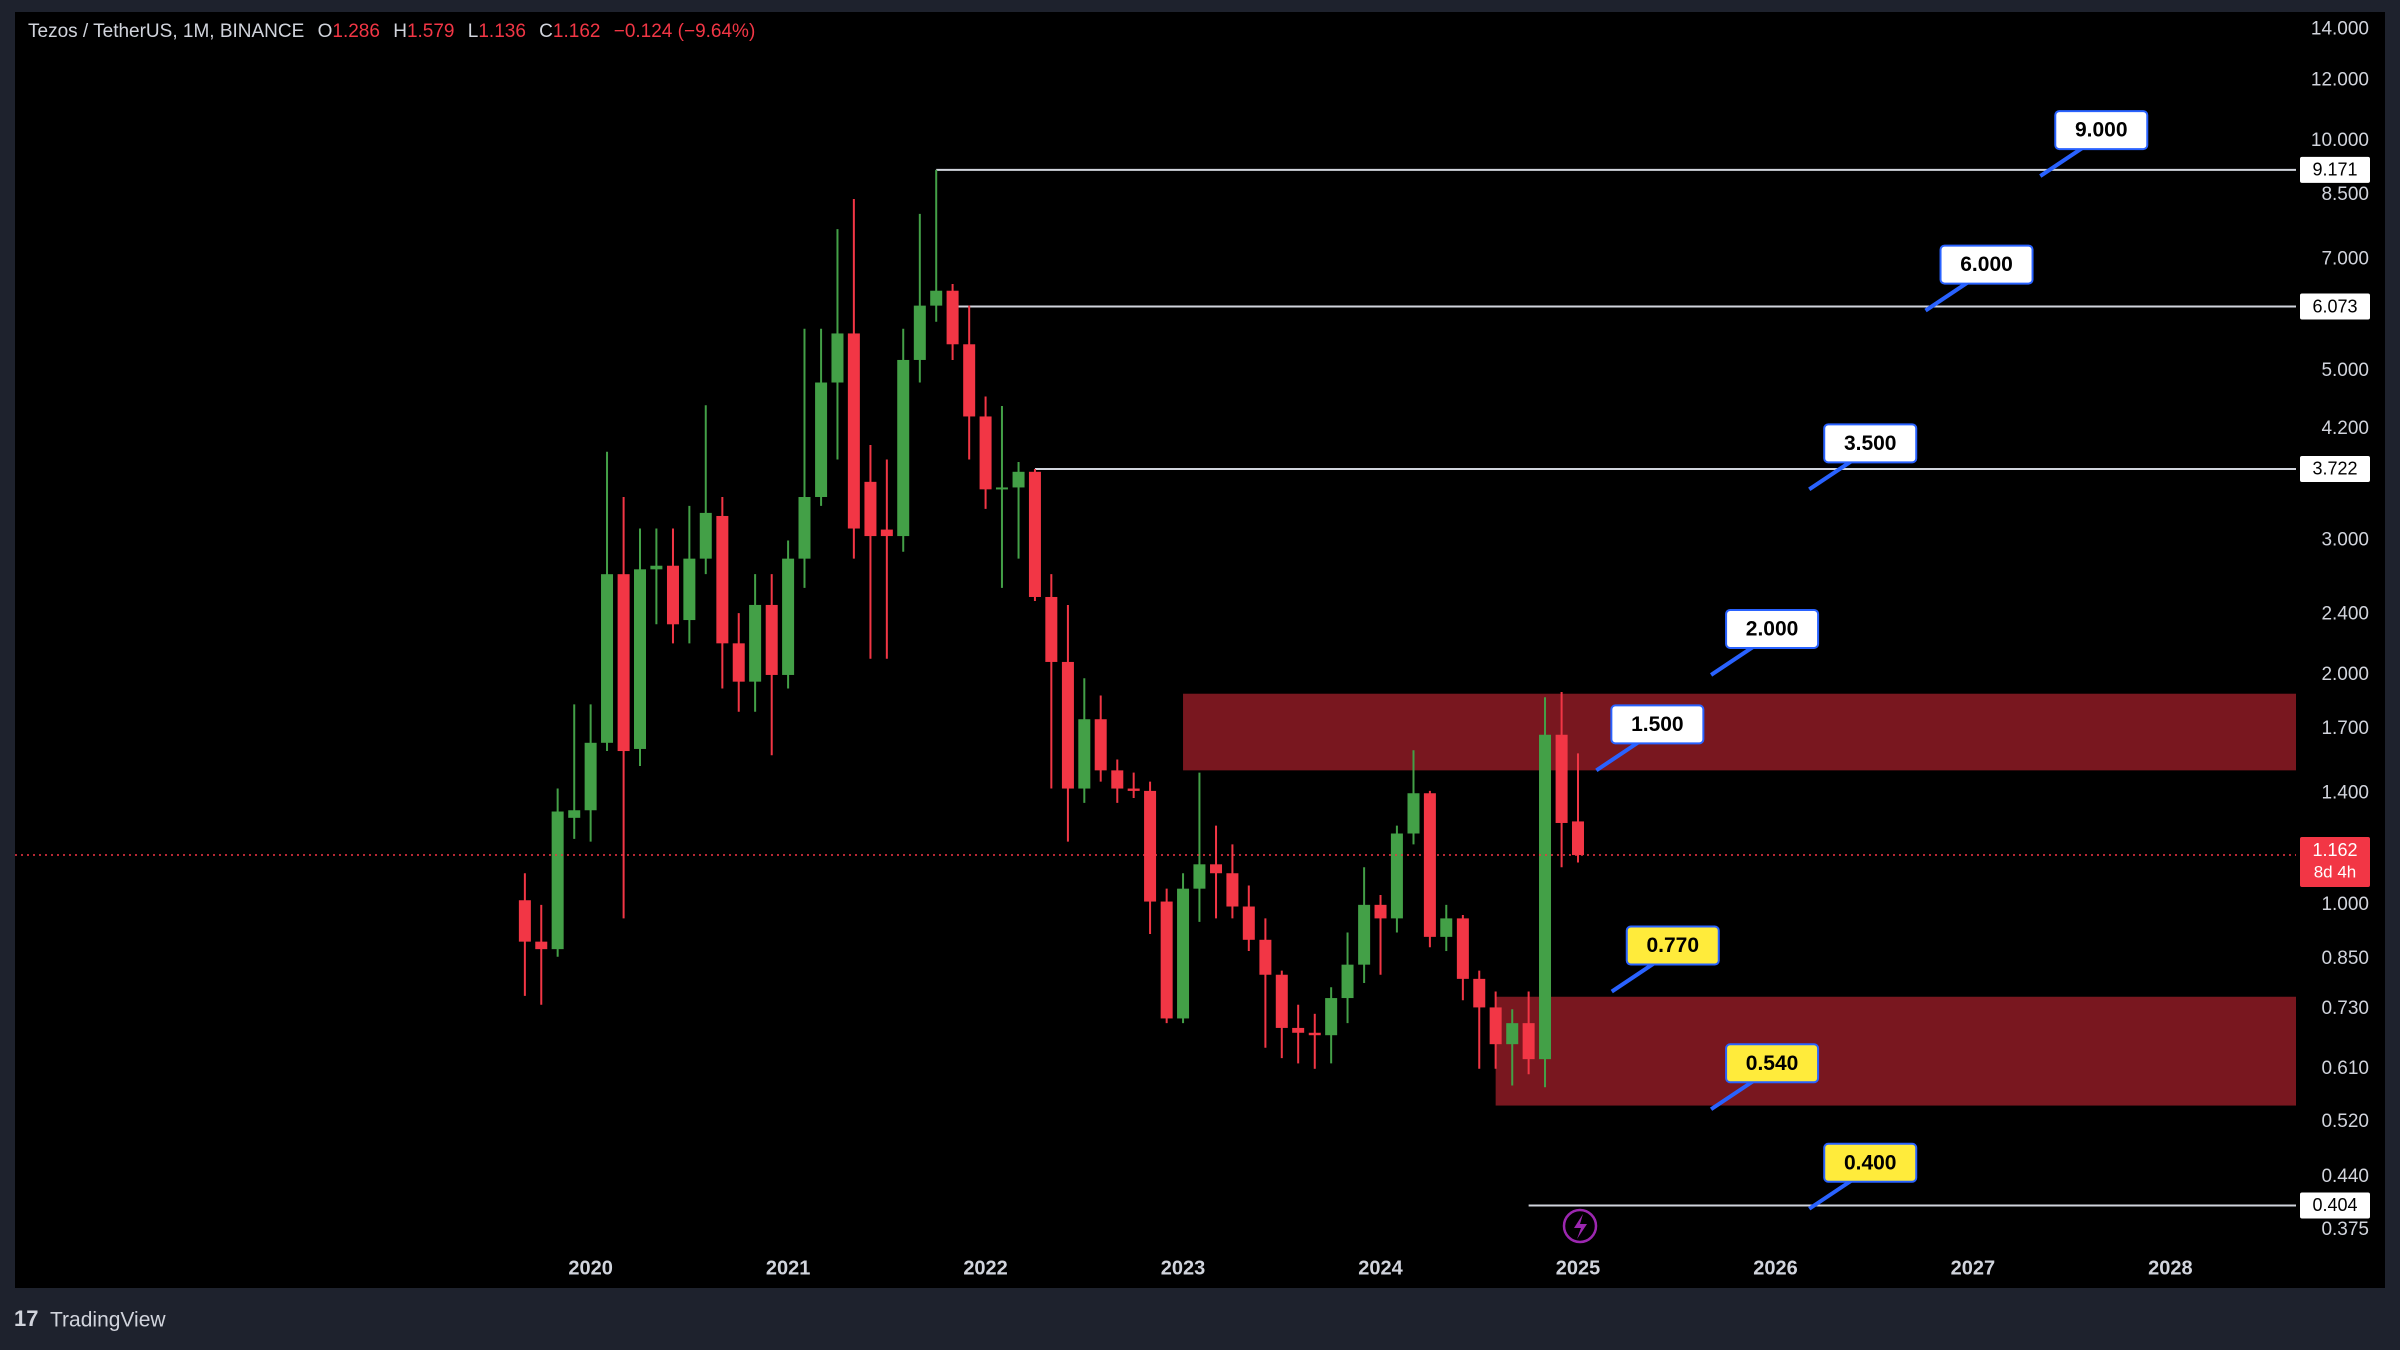 This screenshot has height=1350, width=2400. I want to click on x-tick-label: 2023, so click(1183, 1268).